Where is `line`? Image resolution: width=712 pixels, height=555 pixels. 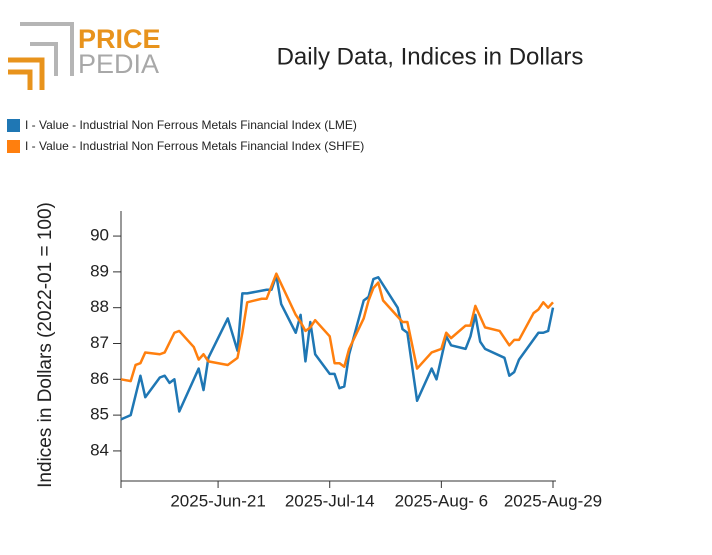 line is located at coordinates (337, 327).